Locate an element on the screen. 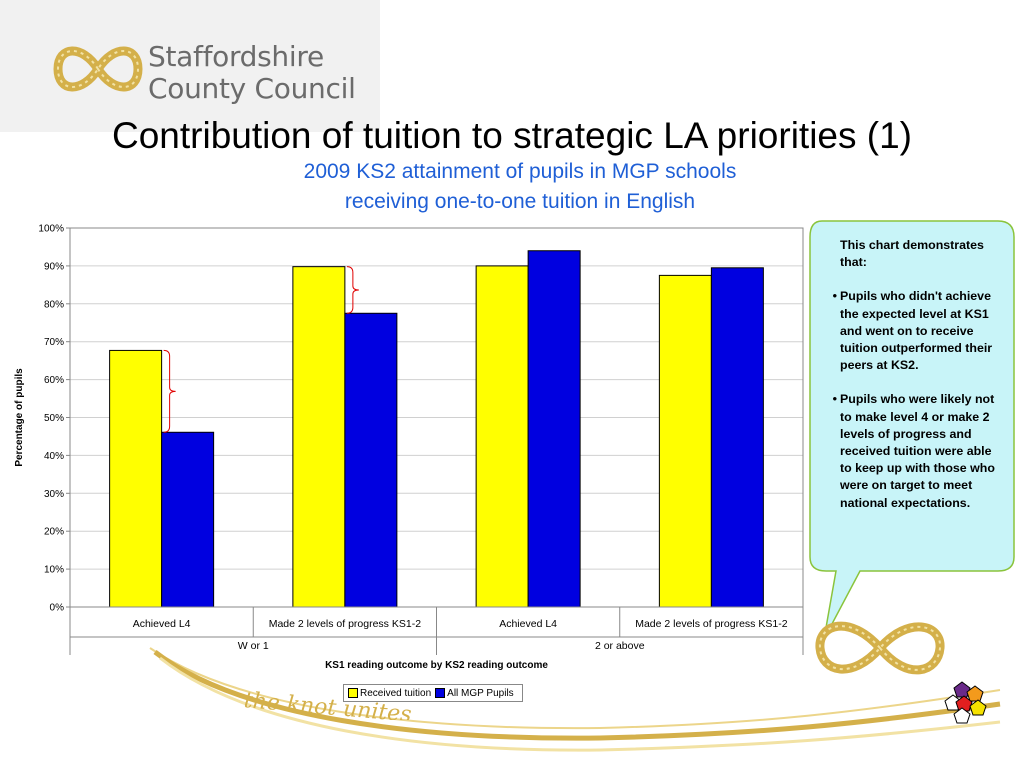  y-axis-title: Percentage of pupils is located at coordinates (19, 417).